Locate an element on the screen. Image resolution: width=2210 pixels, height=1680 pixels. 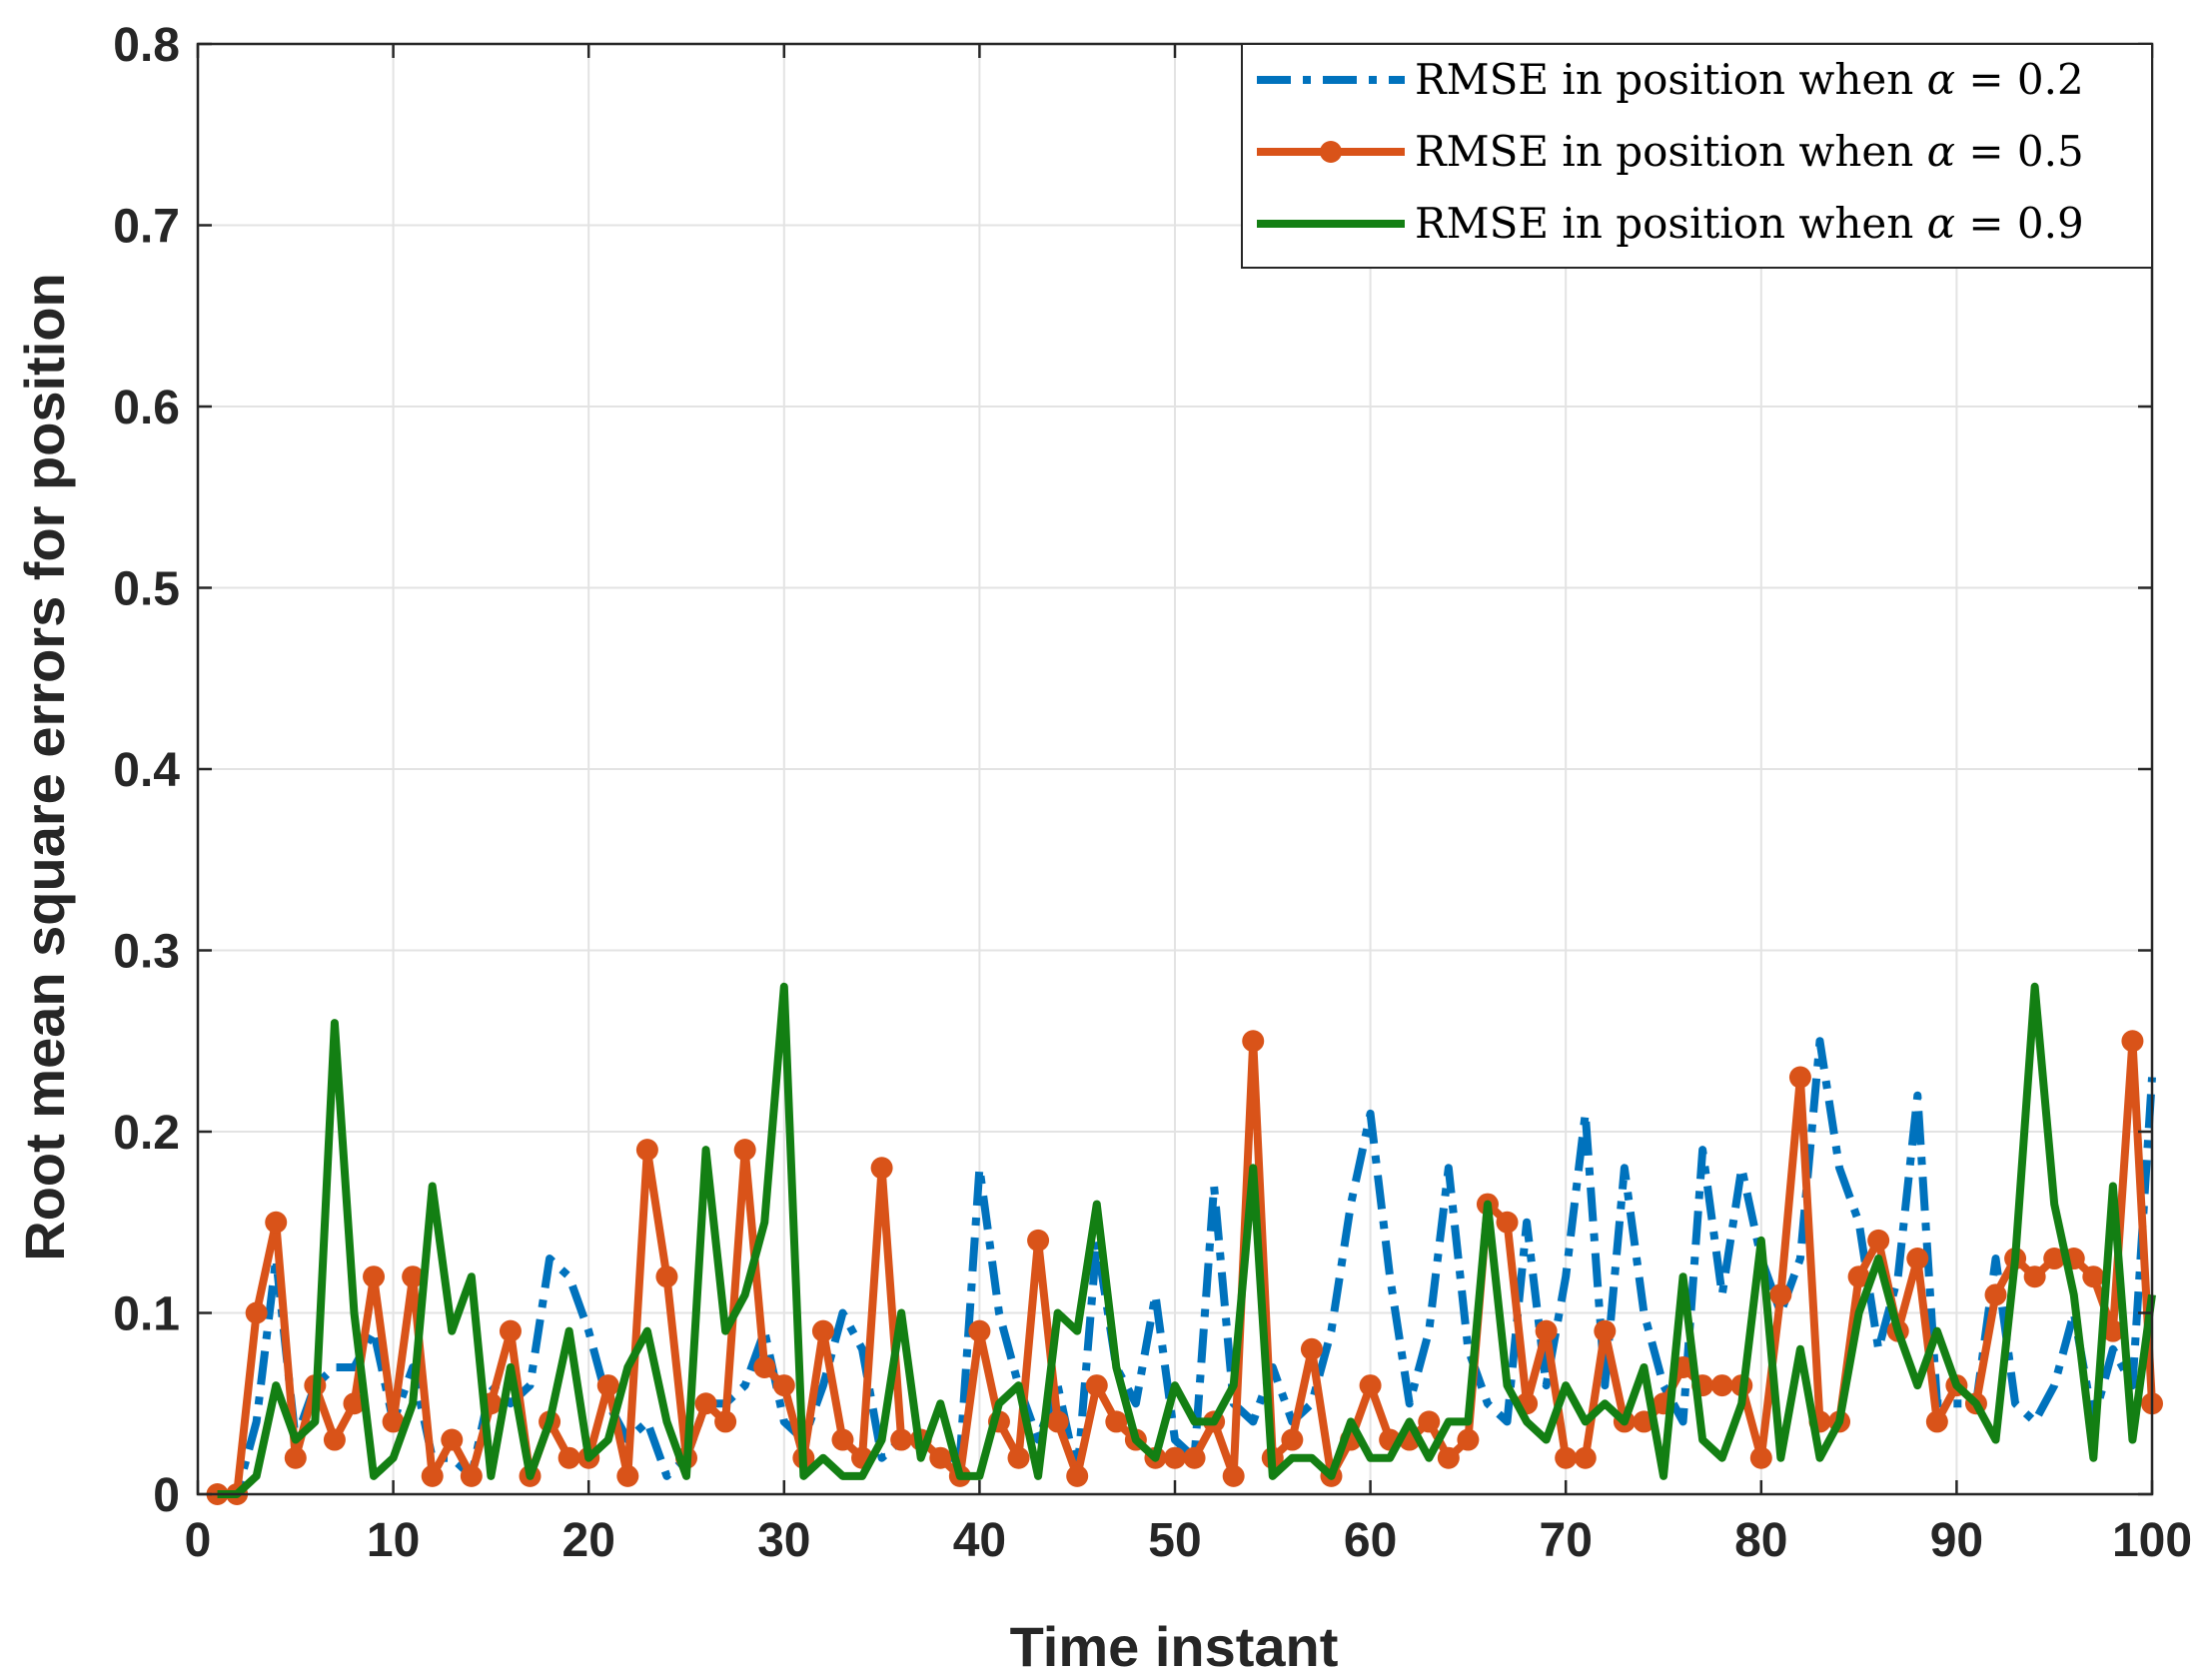
legend-label-alpha-0-2: RMSE in position when α = 0.2 is located at coordinates (1749, 79).